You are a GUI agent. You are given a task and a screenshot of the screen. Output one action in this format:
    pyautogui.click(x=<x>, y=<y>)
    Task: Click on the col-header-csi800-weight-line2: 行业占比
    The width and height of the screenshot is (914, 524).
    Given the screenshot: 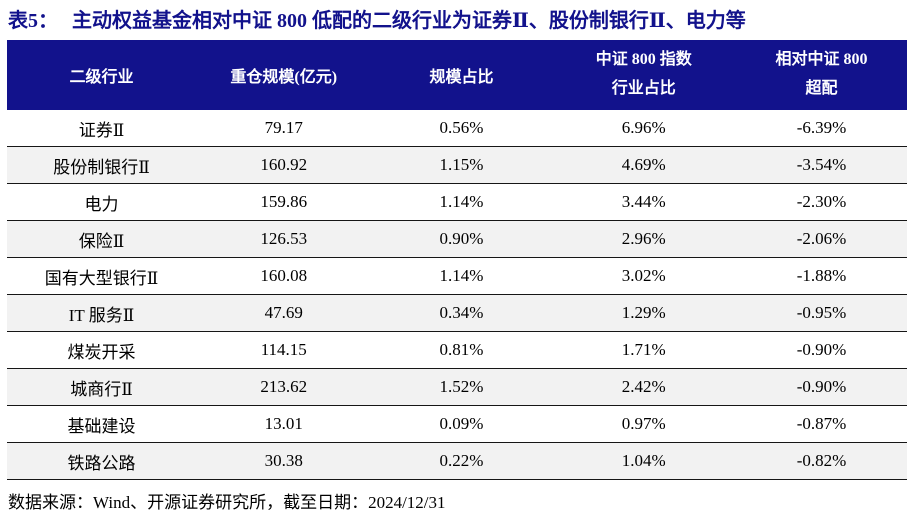 What is the action you would take?
    pyautogui.click(x=643, y=88)
    